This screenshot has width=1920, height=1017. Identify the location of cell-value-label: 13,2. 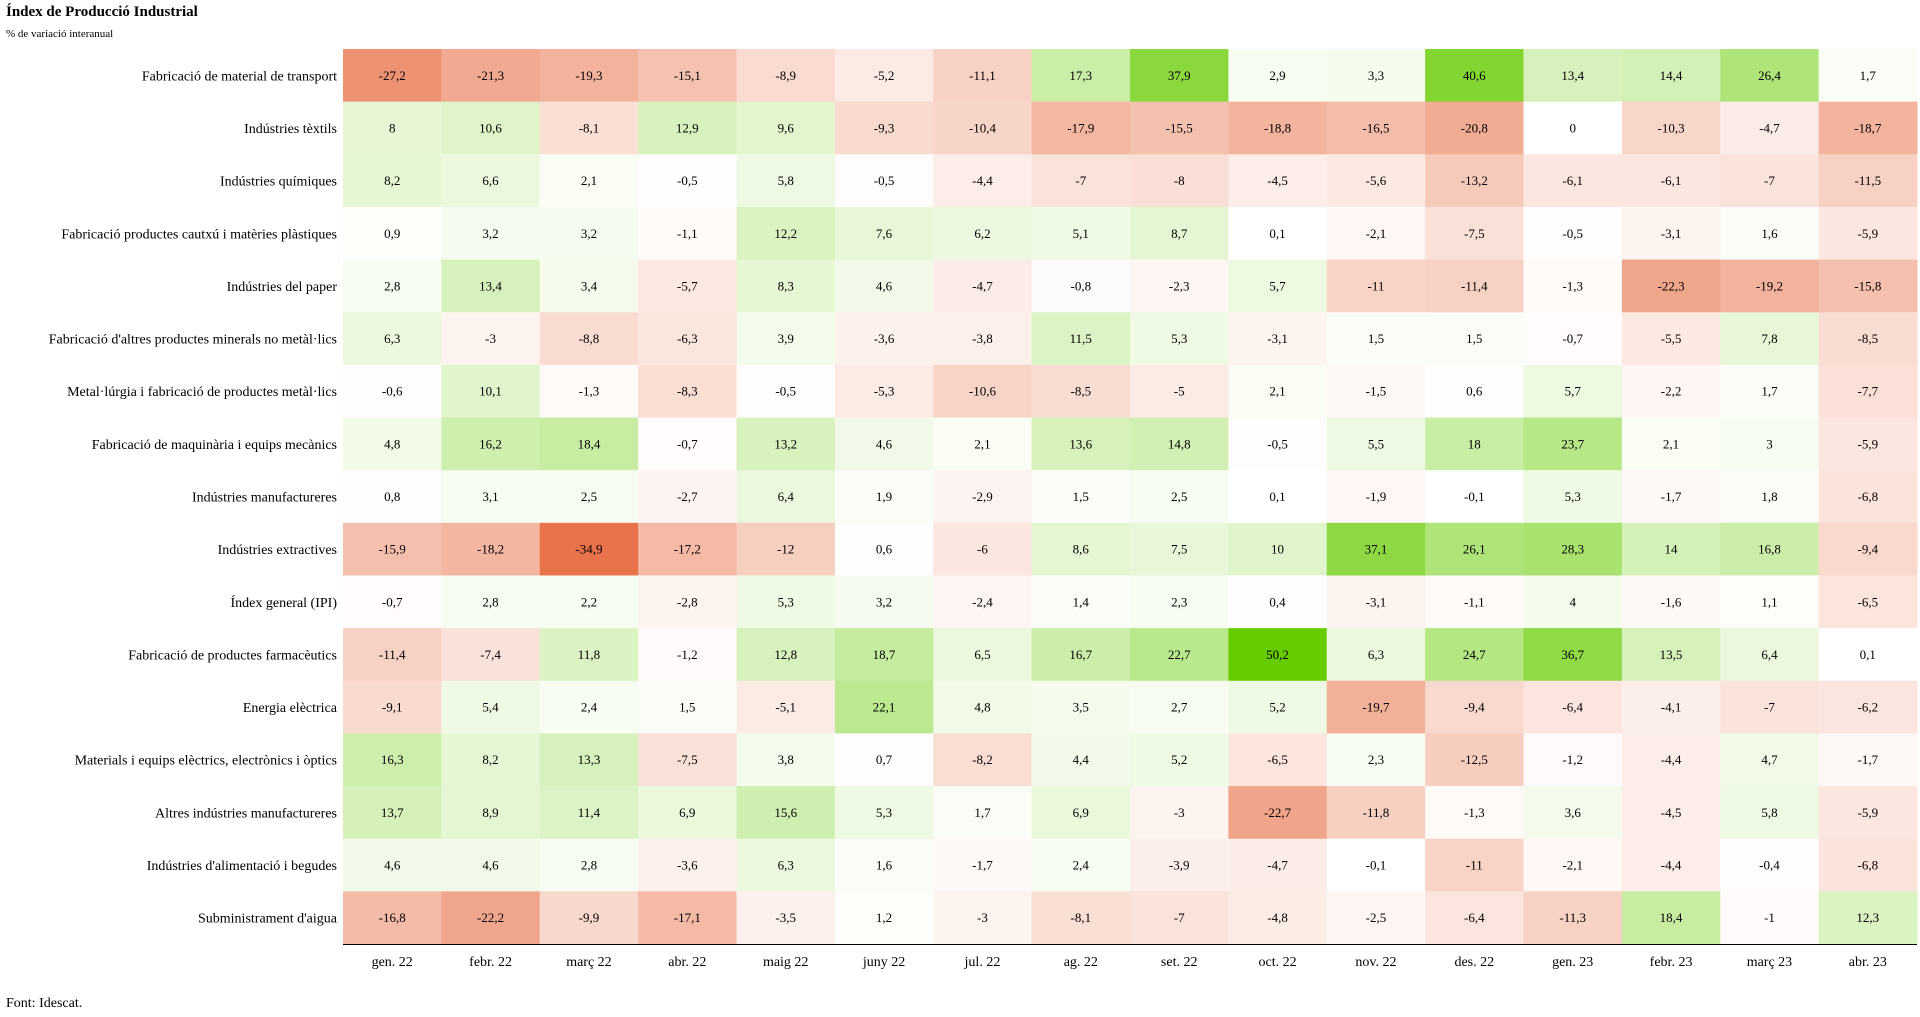
(785, 443).